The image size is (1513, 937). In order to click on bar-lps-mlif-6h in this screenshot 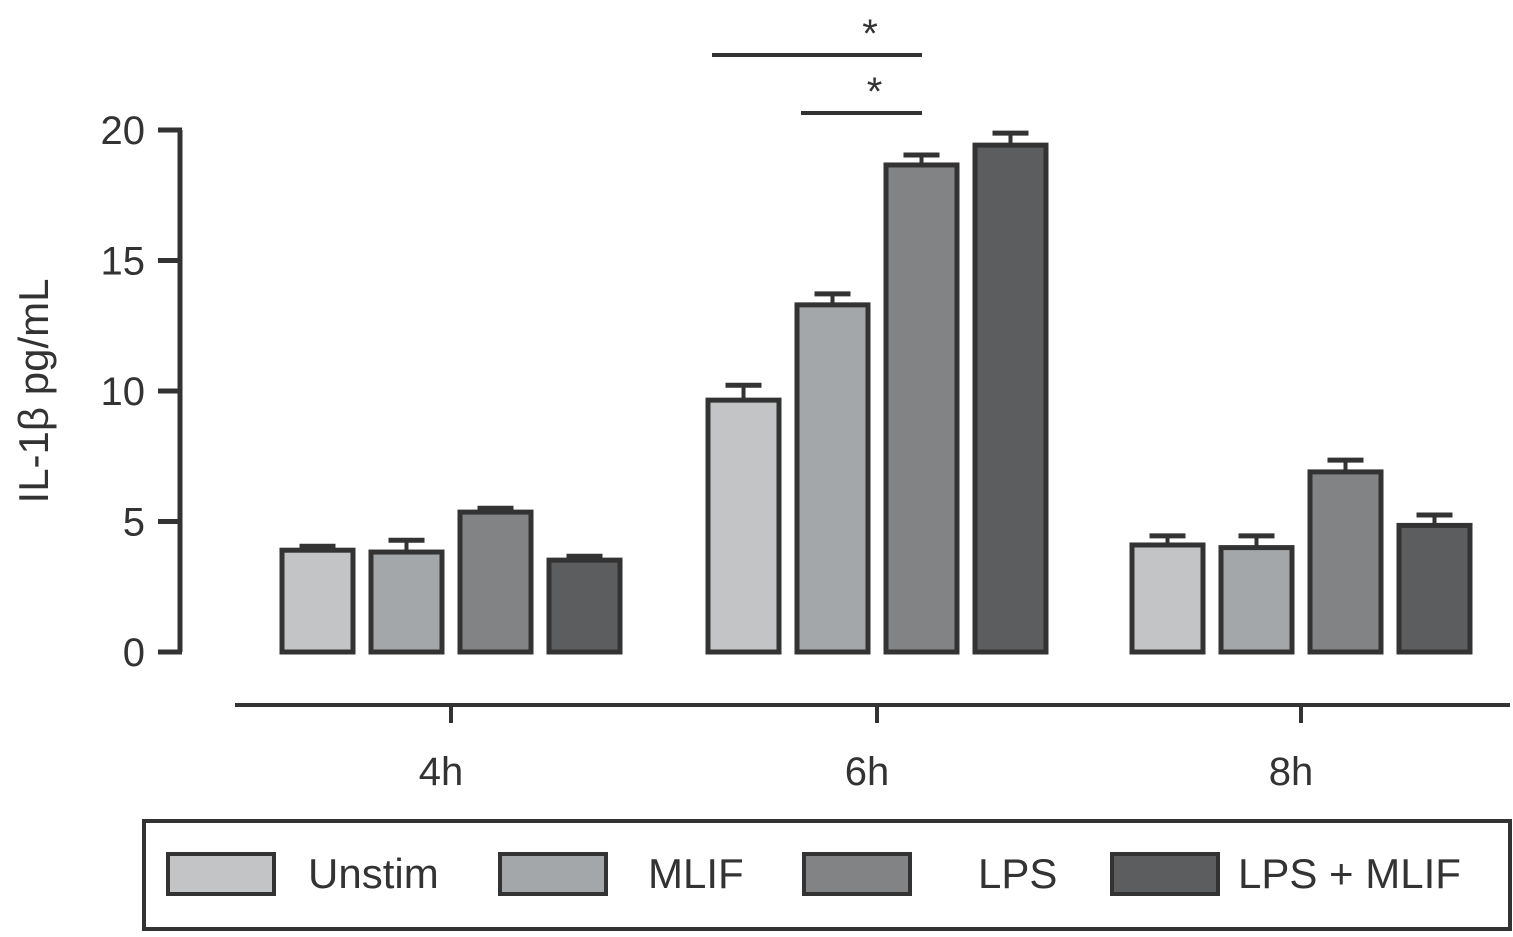, I will do `click(1010, 398)`.